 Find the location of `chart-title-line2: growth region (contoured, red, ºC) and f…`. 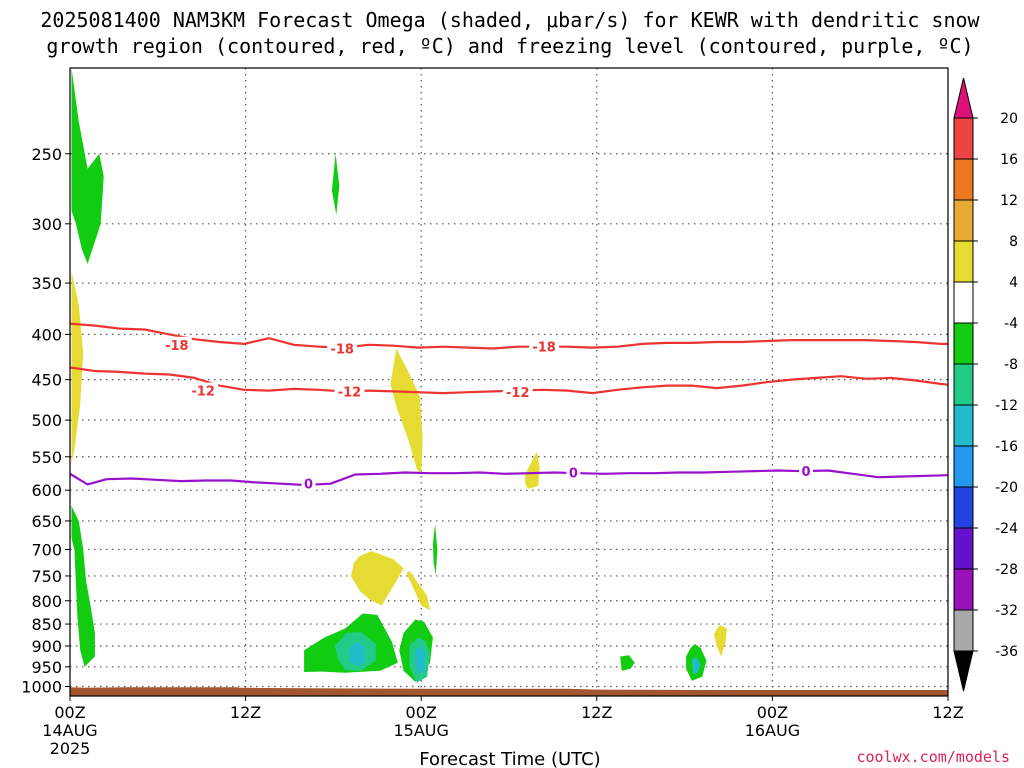

chart-title-line2: growth region (contoured, red, ºC) and f… is located at coordinates (509, 46).